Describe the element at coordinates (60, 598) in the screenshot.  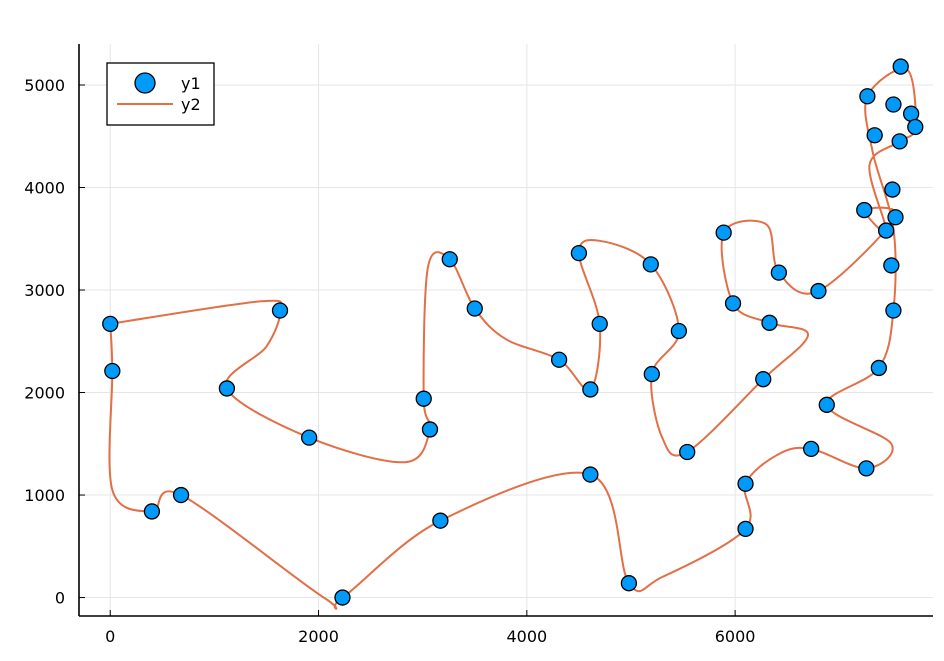
I see `y-tick-label: 0` at that location.